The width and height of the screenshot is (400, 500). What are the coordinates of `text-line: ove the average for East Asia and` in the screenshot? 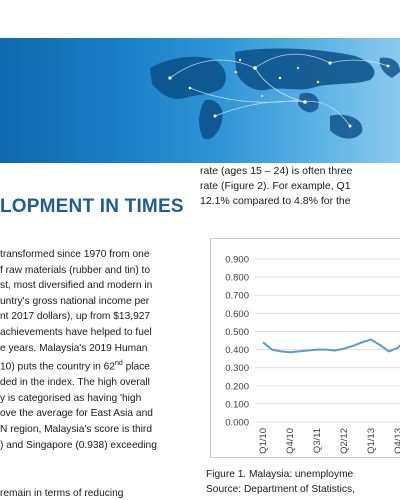 It's located at (76, 414).